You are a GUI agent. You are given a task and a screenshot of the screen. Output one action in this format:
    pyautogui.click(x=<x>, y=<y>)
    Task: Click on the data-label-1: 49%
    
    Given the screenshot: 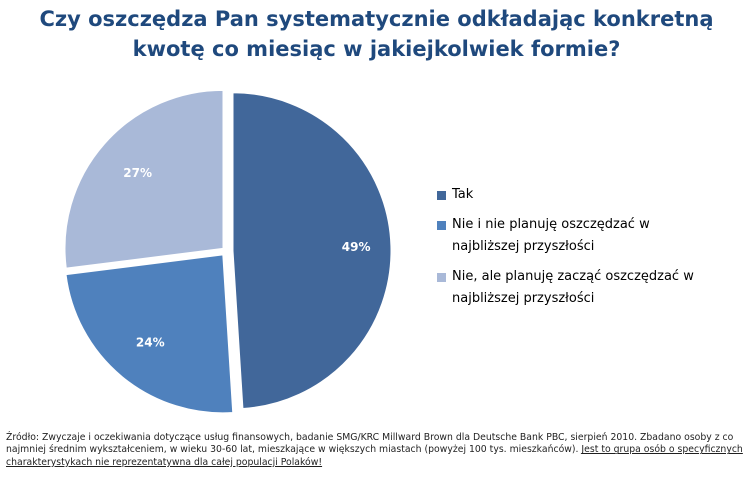 What is the action you would take?
    pyautogui.click(x=356, y=247)
    